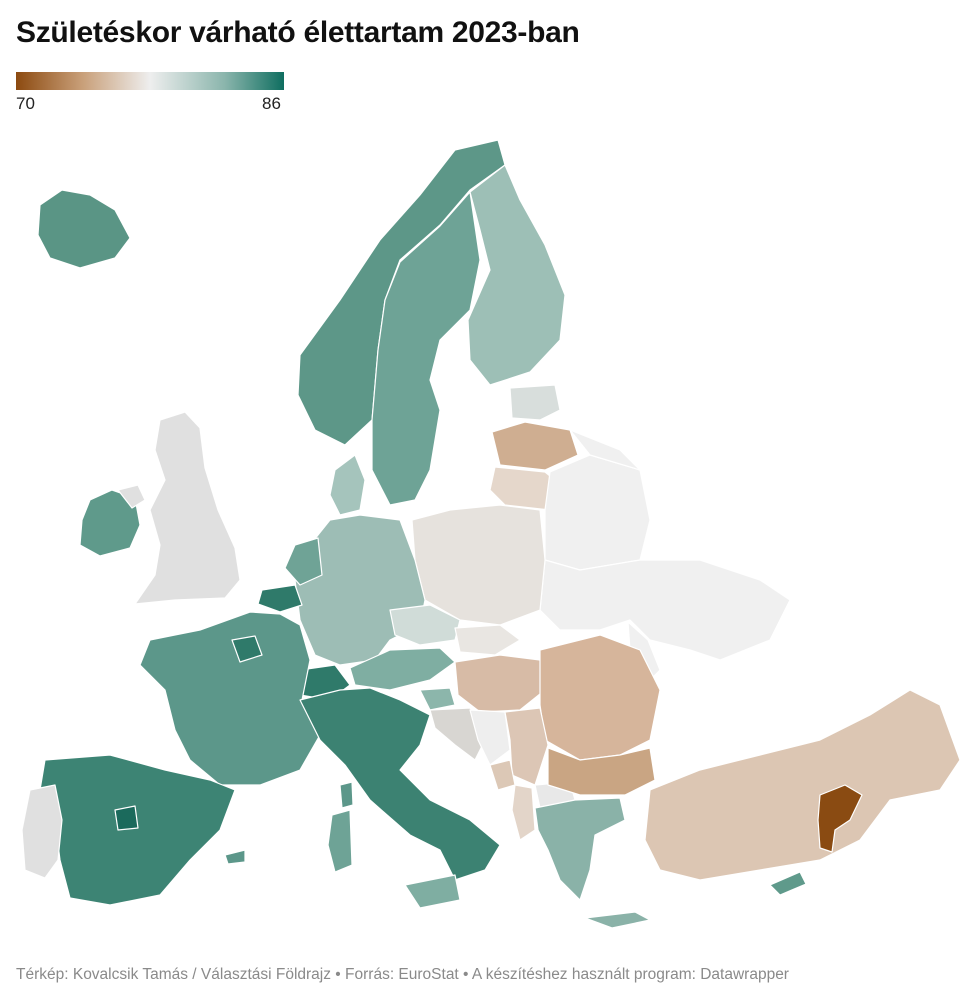 The height and width of the screenshot is (1002, 980). Describe the element at coordinates (601, 771) in the screenshot. I see `region-bulgaria` at that location.